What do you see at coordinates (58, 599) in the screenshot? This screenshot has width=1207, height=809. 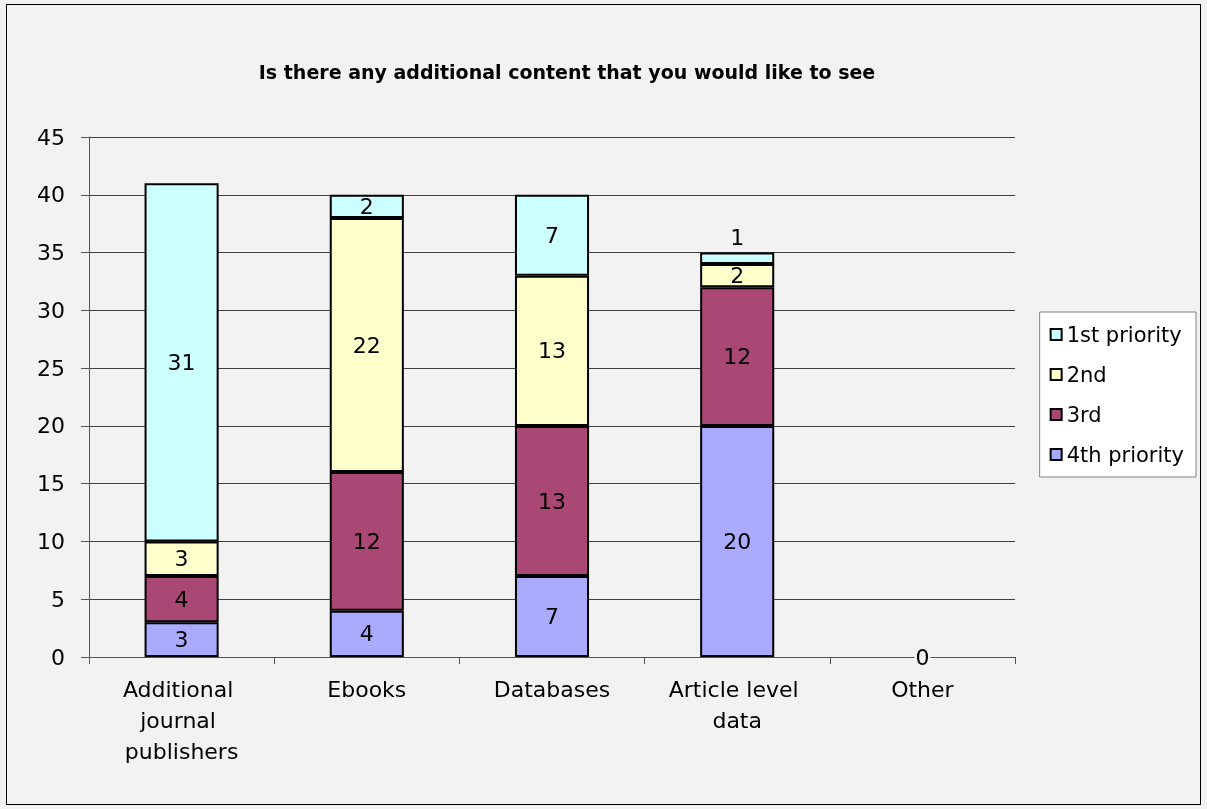 I see `y-tick-label: 5` at bounding box center [58, 599].